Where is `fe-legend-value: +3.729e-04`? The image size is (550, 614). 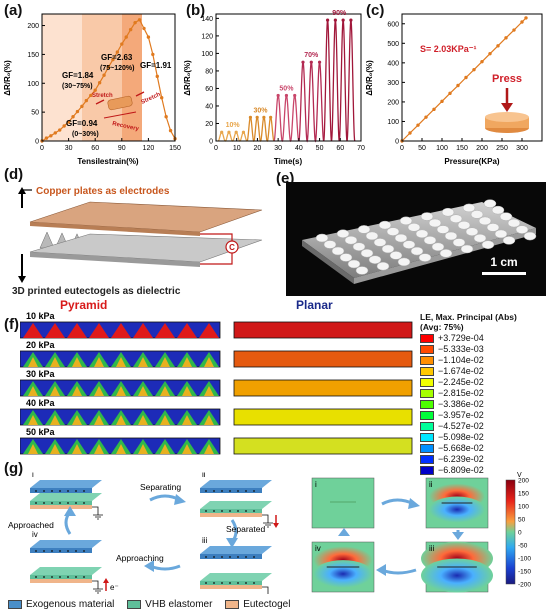 fe-legend-value: +3.729e-04 is located at coordinates (461, 338).